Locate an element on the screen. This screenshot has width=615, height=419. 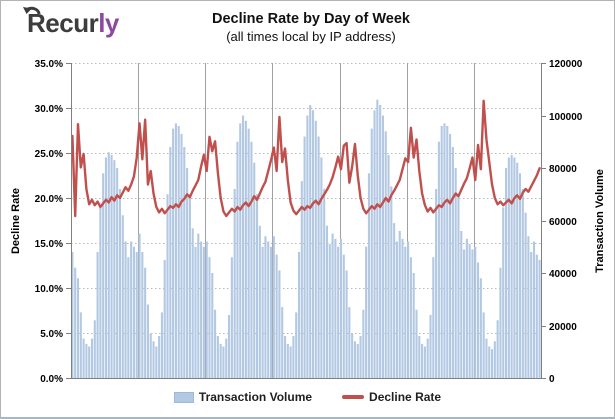
svg-text: 15.0% is located at coordinates (49, 244).